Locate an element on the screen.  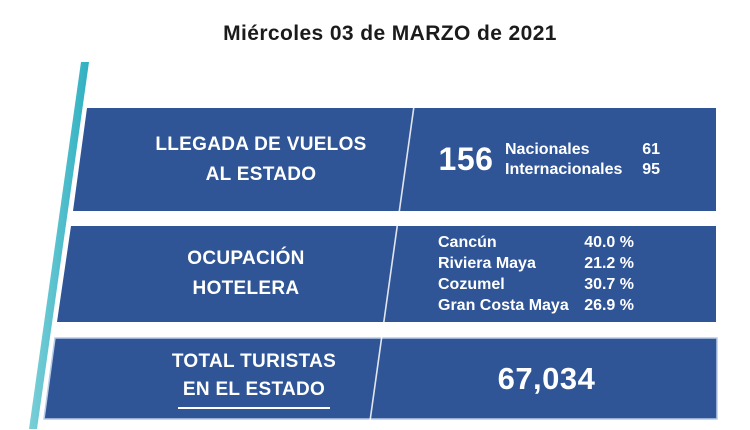
flights-label-line1: LLEGADA DE VUELOS is located at coordinates (261, 144).